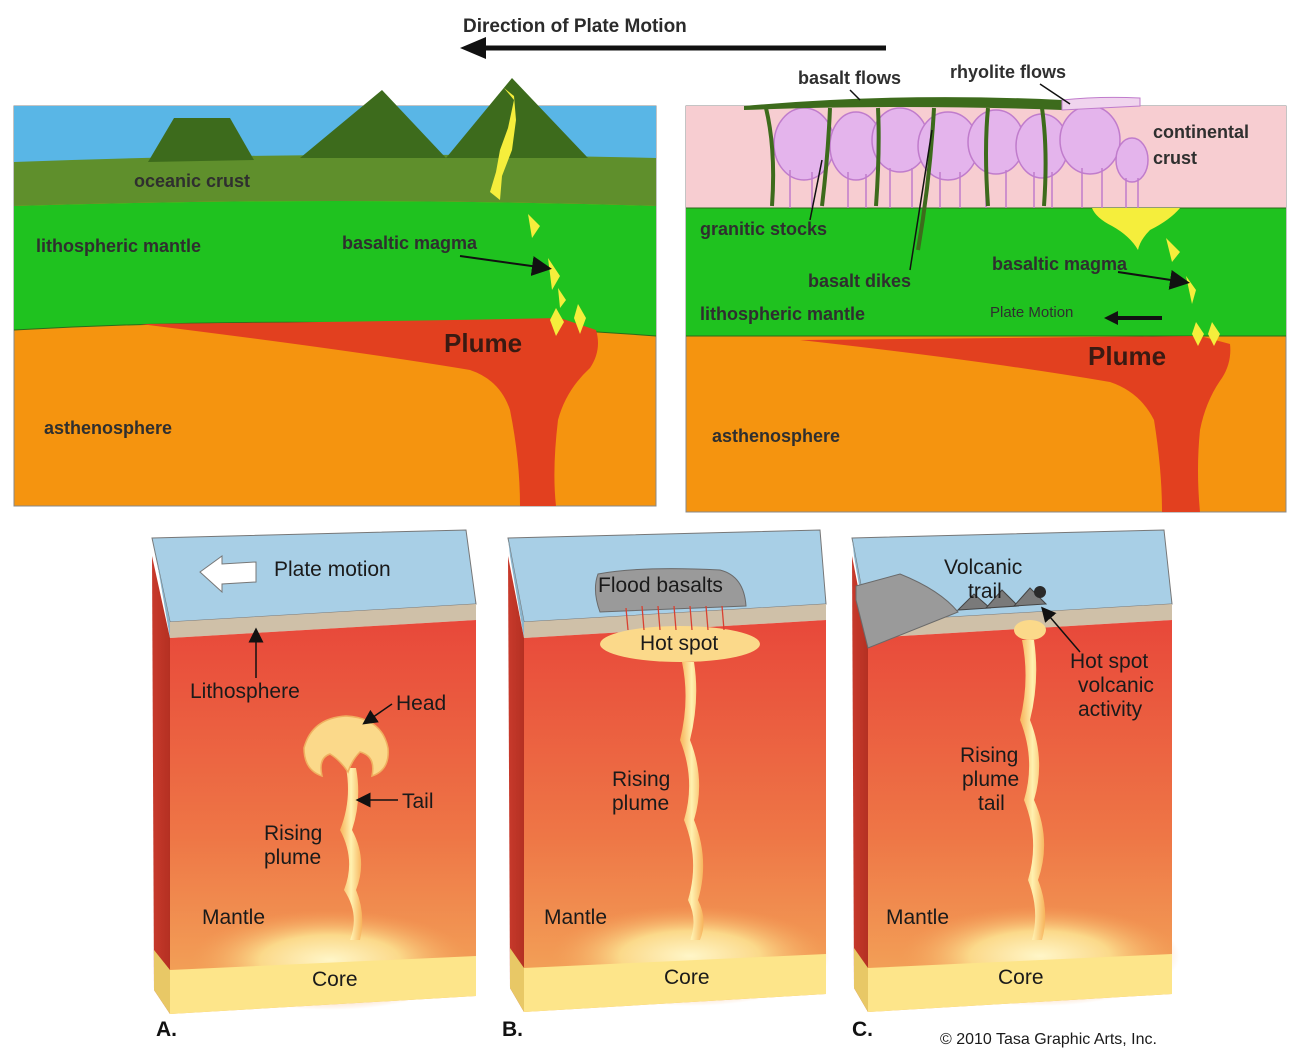 The height and width of the screenshot is (1052, 1301). What do you see at coordinates (505, 265) in the screenshot?
I see `leader-basaltic-magma` at bounding box center [505, 265].